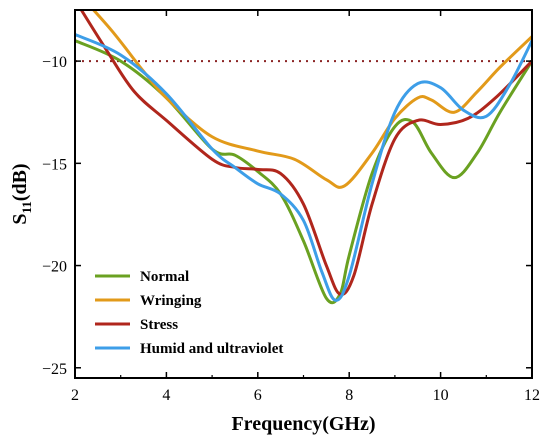 This screenshot has height=439, width=550. I want to click on y-tick-label: −10, so click(54, 62).